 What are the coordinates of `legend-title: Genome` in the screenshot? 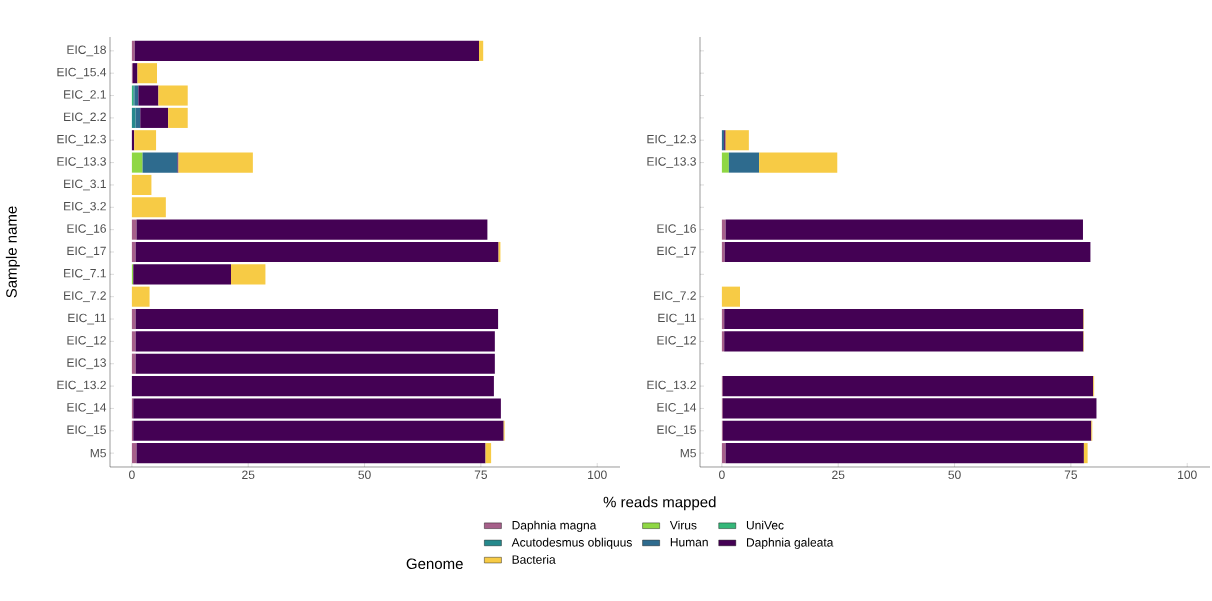 It's located at (434, 564).